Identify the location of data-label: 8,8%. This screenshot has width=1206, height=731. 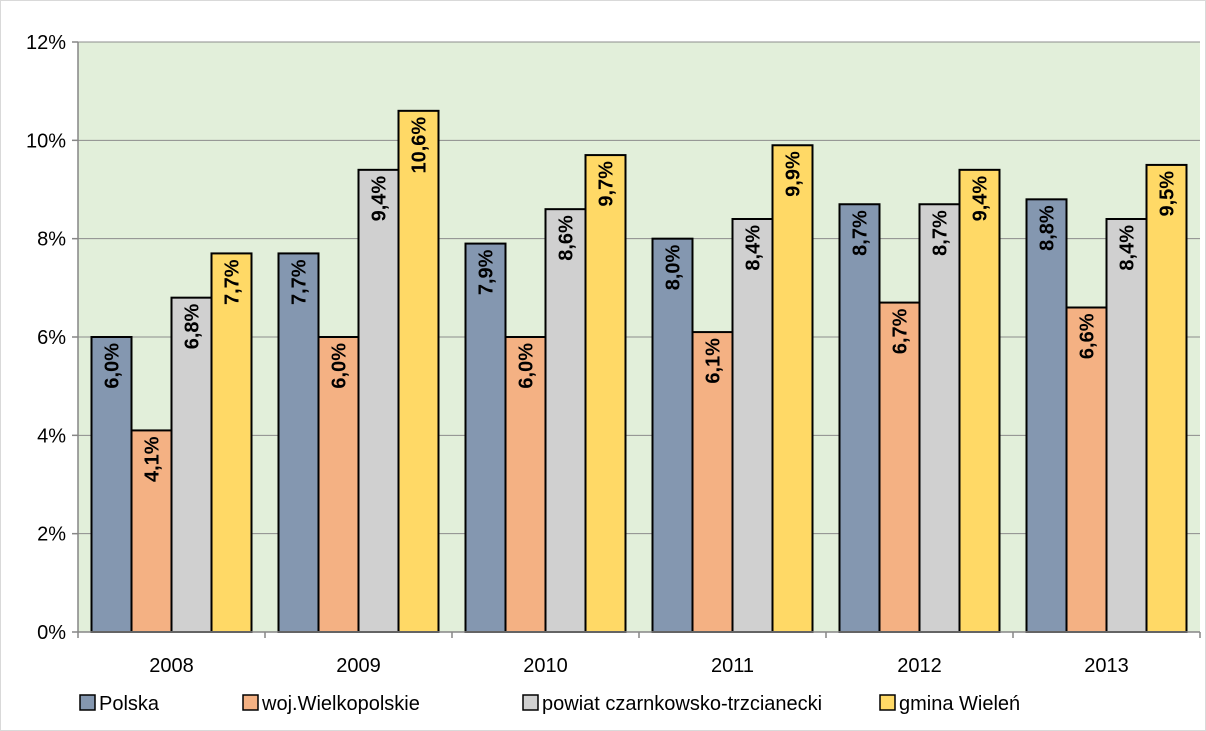
(1048, 228).